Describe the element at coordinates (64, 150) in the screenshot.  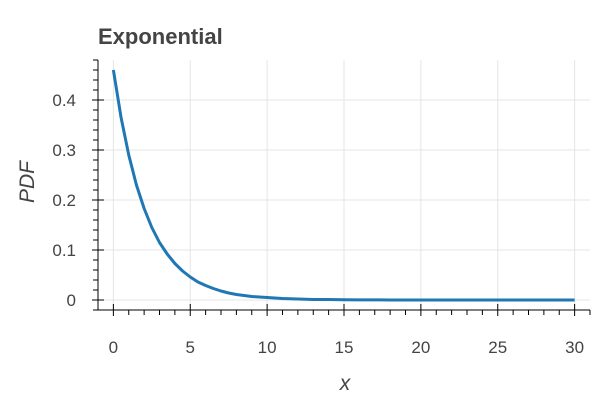
I see `y-tick-label: 0.3` at that location.